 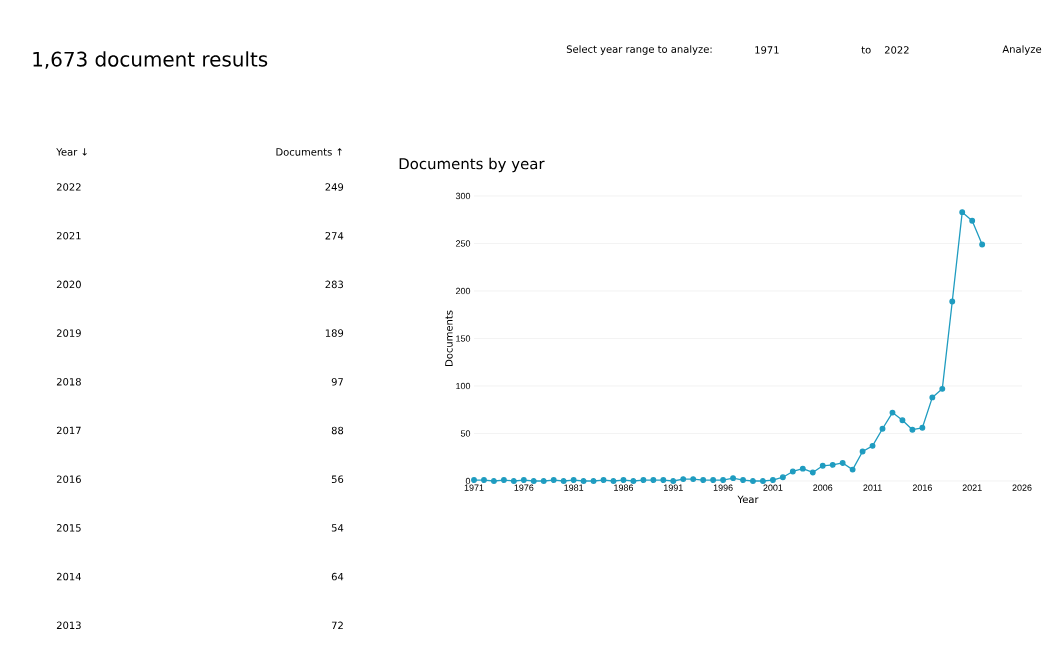 I want to click on x-tick-label: 2001, so click(x=773, y=487).